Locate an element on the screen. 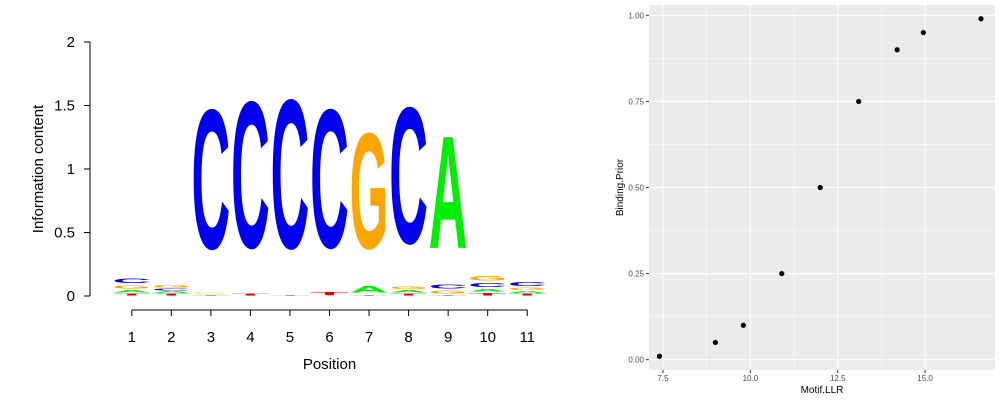 Image resolution: width=1000 pixels, height=405 pixels. x-tick-label: 12.5 is located at coordinates (838, 378).